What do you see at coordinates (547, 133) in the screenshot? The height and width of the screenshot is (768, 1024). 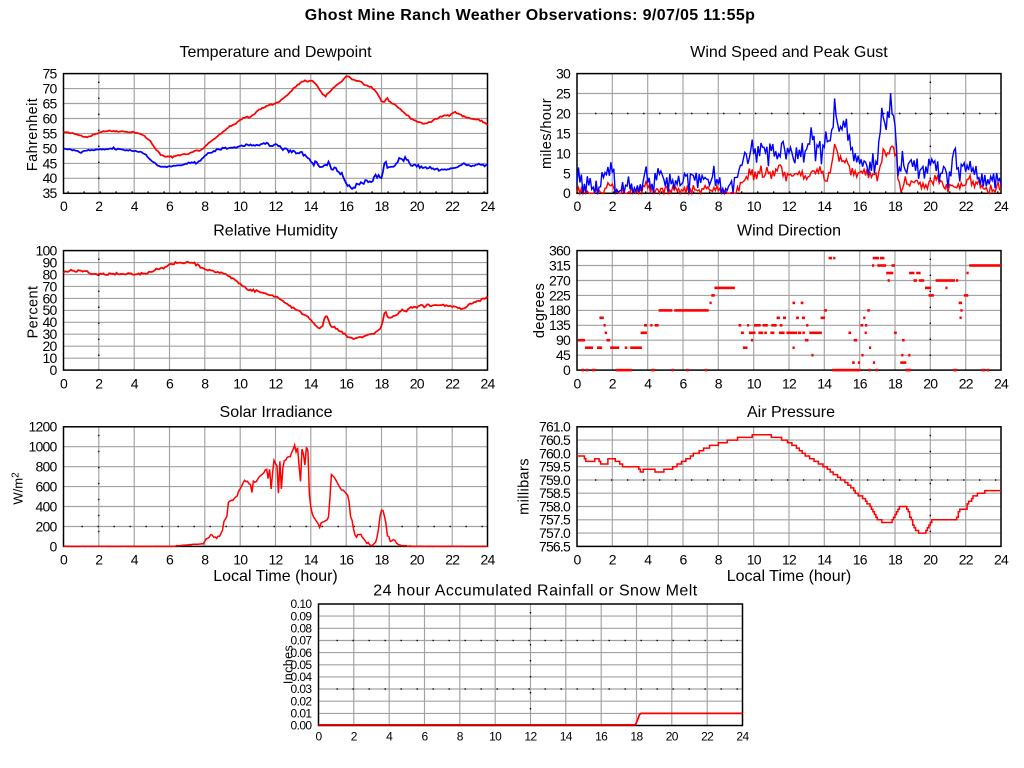 I see `svg-text: miles/hour` at bounding box center [547, 133].